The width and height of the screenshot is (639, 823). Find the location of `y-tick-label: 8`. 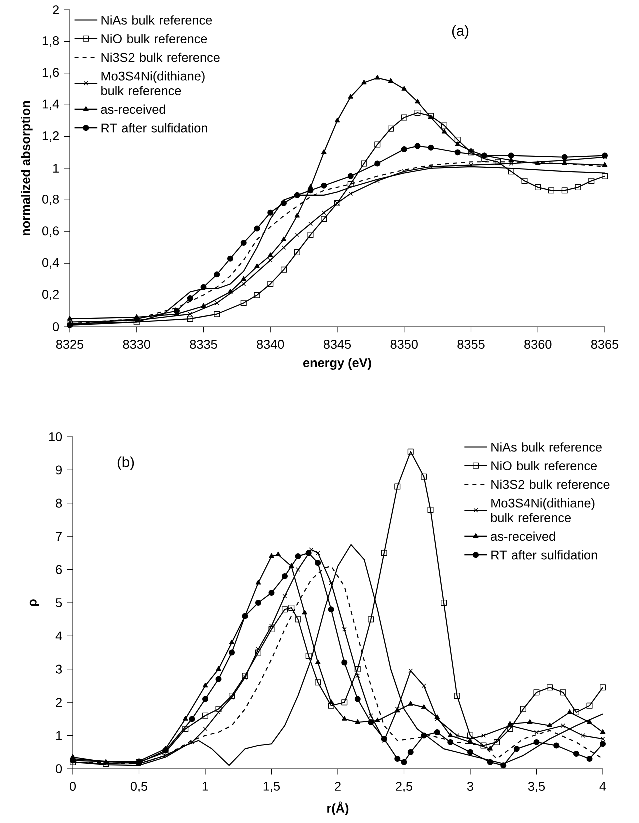

y-tick-label: 8 is located at coordinates (59, 503).